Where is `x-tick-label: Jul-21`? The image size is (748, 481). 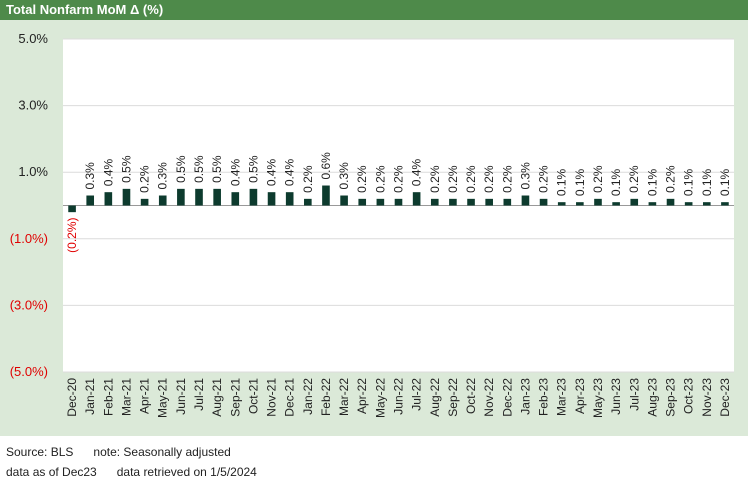
x-tick-label: Jul-21 is located at coordinates (199, 394).